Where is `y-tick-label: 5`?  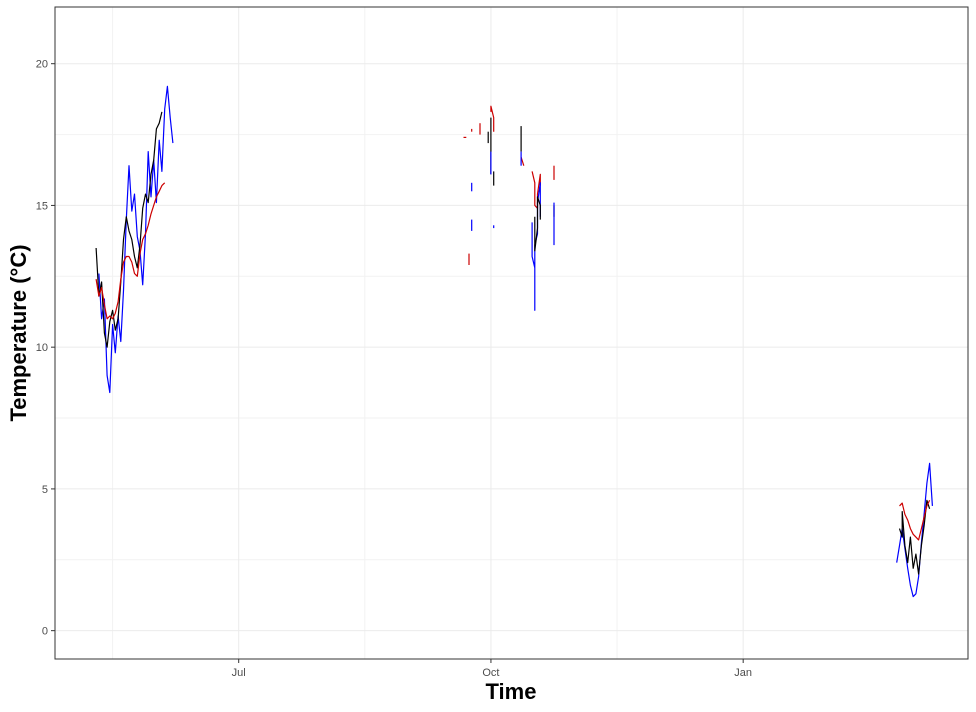
y-tick-label: 5 is located at coordinates (45, 490).